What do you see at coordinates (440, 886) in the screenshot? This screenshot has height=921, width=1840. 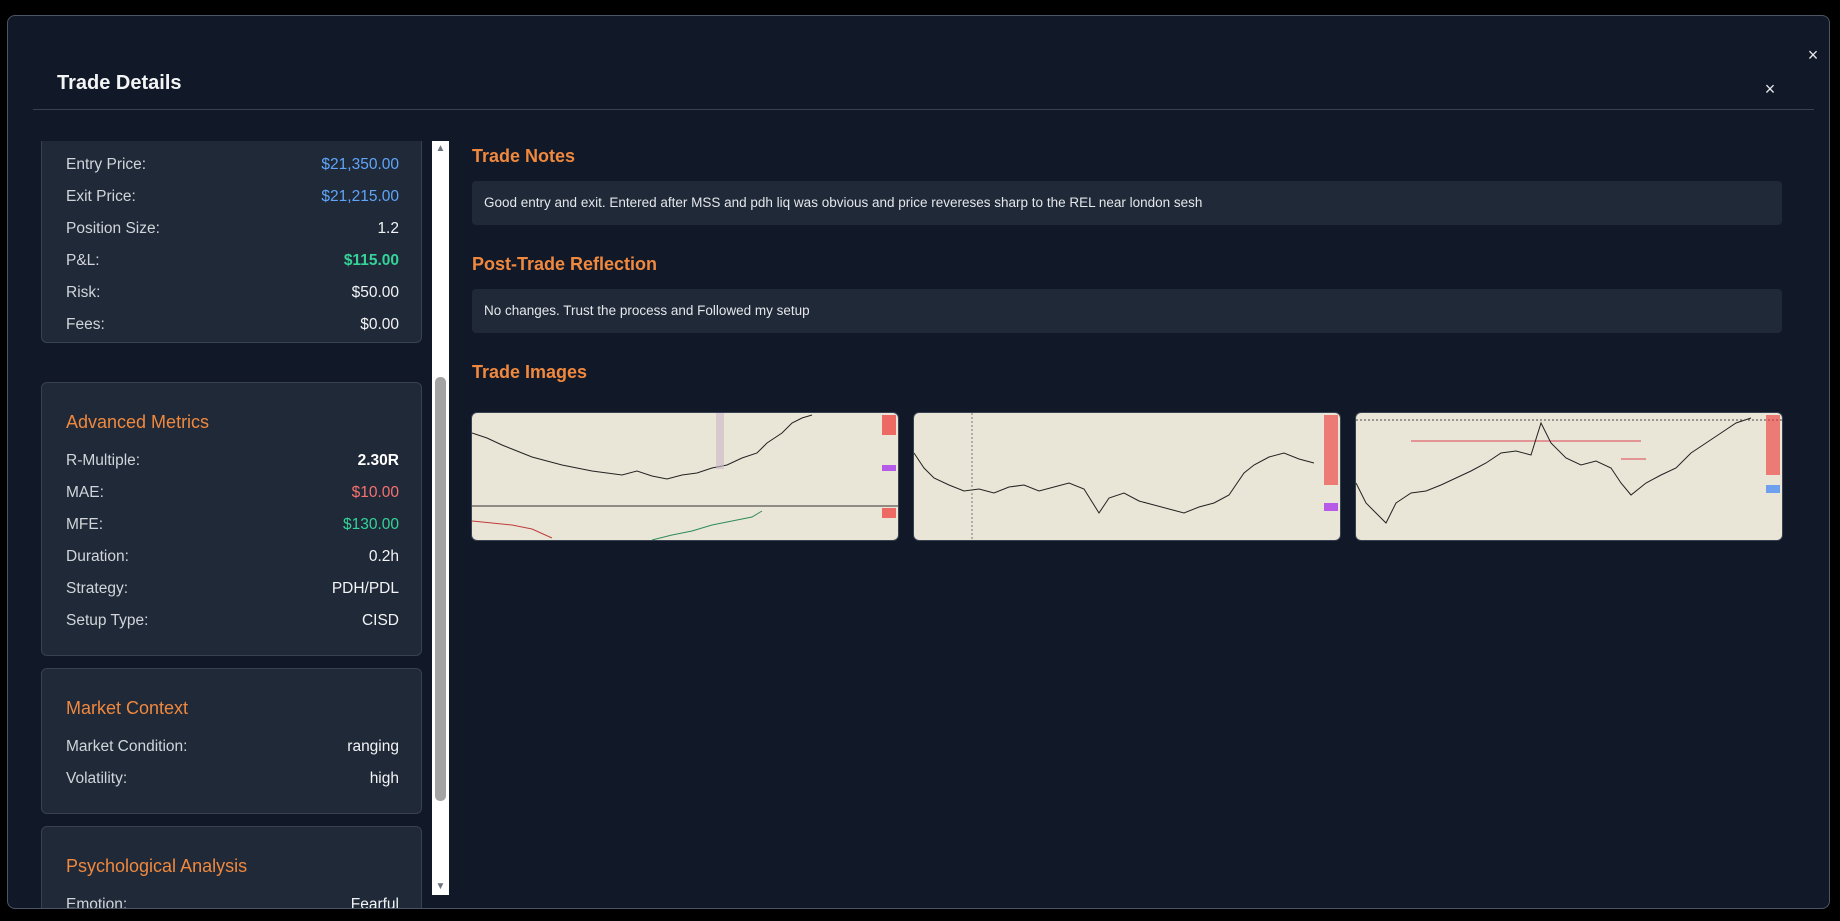 I see `scroll-down-arrow-icon: ▼` at bounding box center [440, 886].